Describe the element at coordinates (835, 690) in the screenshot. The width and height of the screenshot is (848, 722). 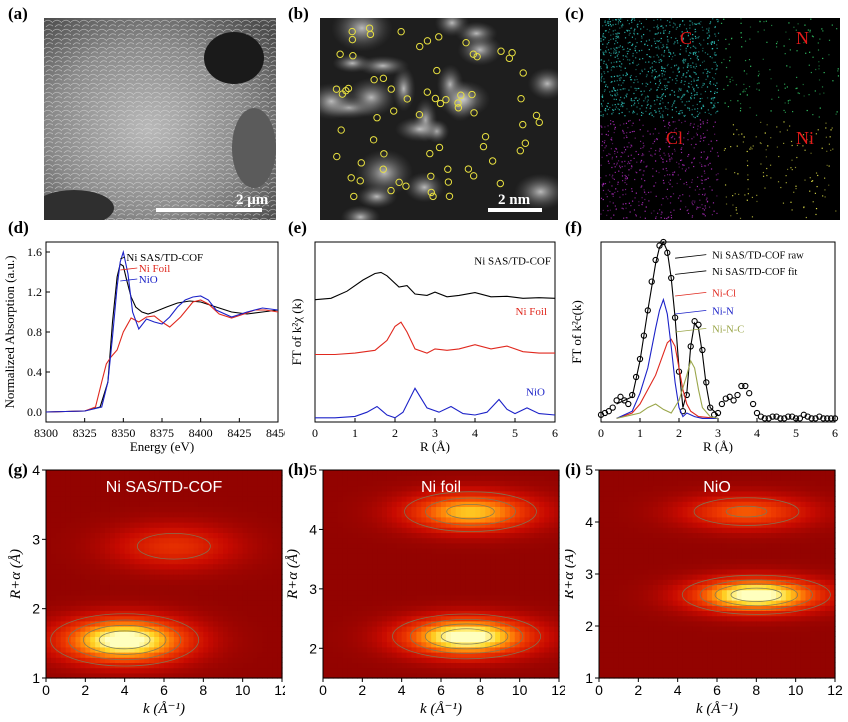
I see `x-tick-label: 12` at that location.